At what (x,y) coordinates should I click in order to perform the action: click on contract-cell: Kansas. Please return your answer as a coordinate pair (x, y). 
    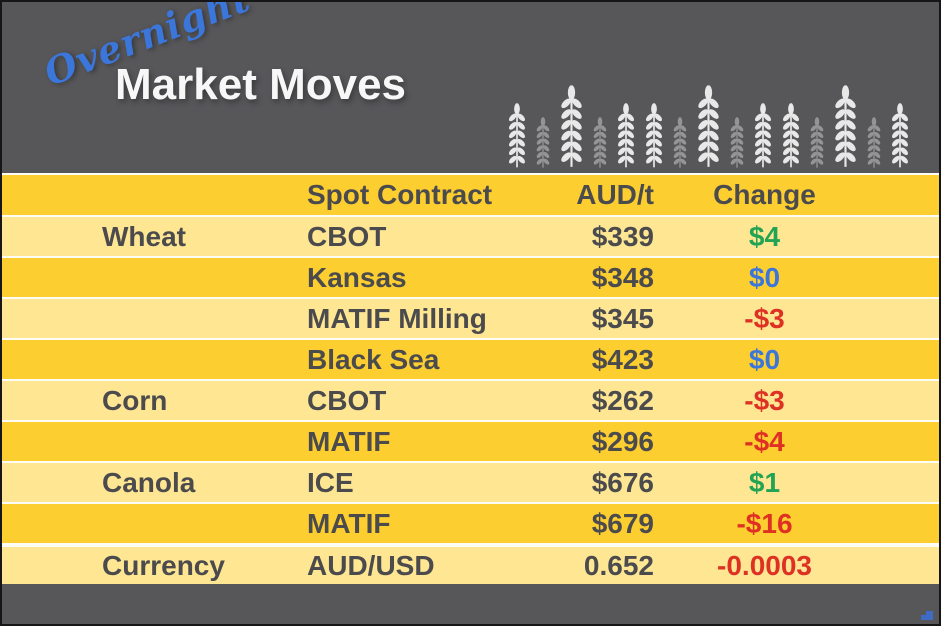
    Looking at the image, I should click on (357, 277).